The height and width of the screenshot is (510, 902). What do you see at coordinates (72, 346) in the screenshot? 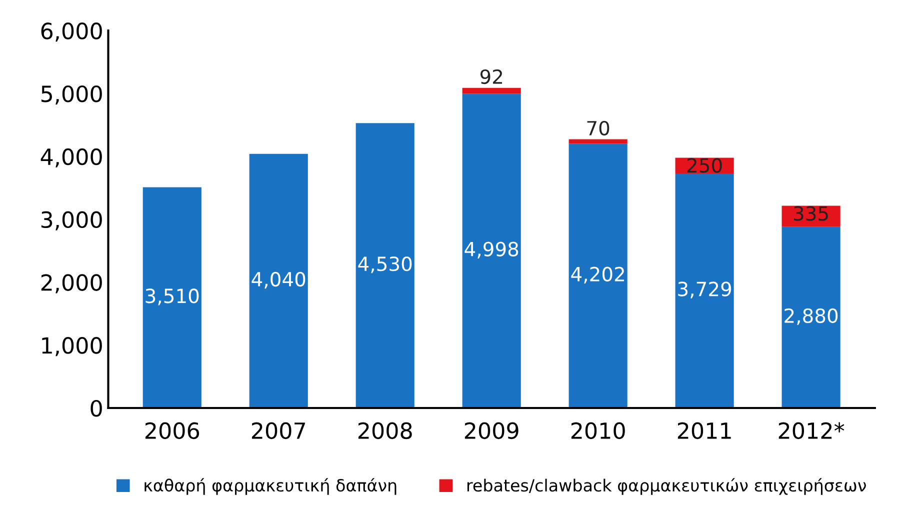
I see `y-tick-label: 1,000` at bounding box center [72, 346].